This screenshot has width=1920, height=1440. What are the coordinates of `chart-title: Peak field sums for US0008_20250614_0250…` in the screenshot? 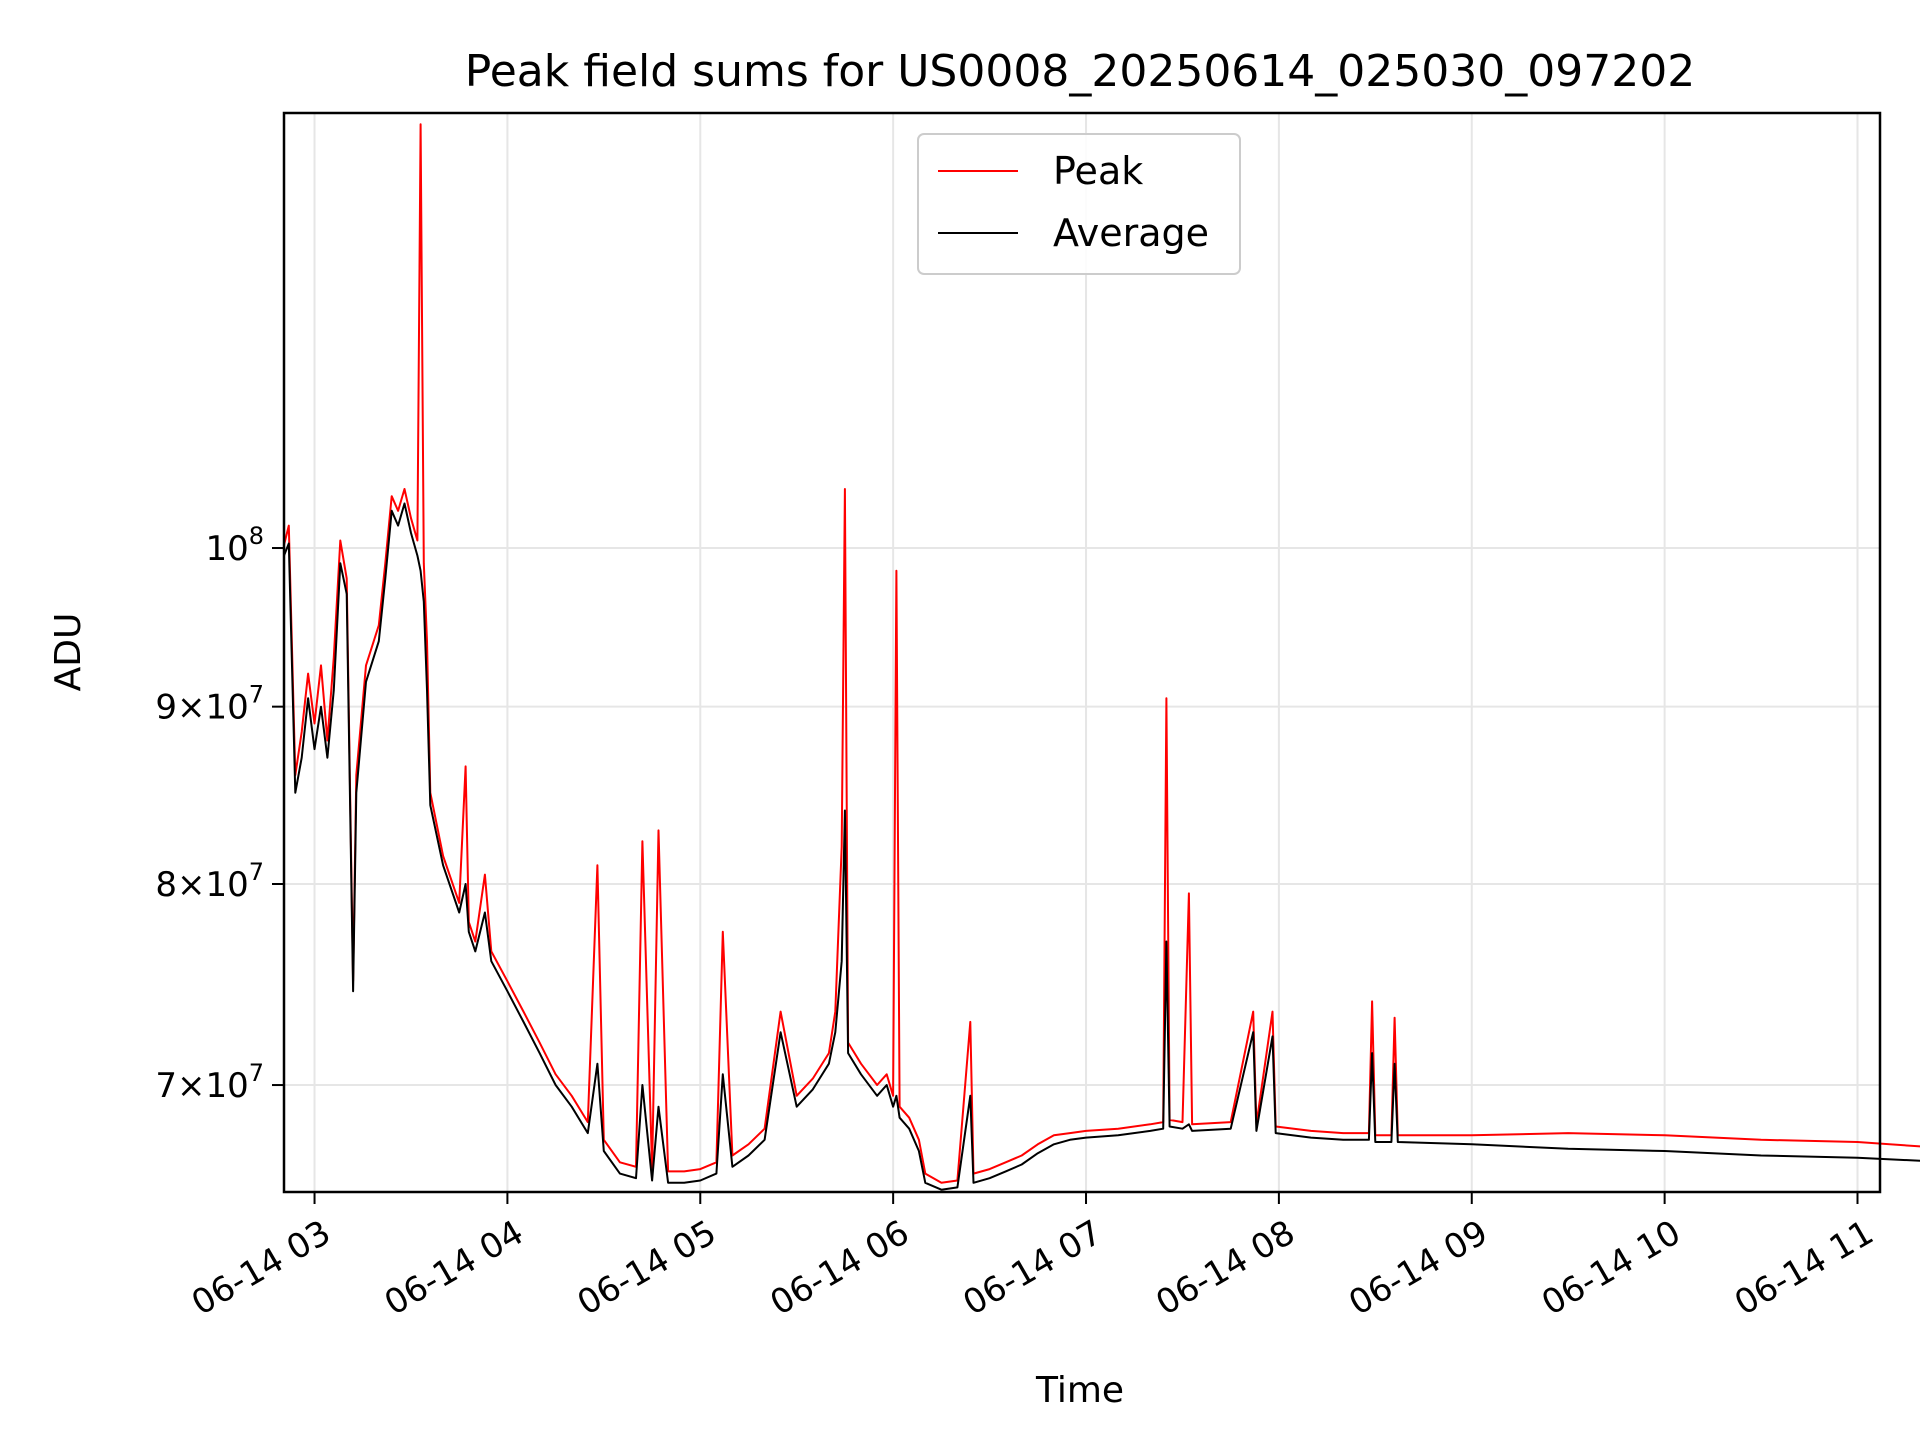 It's located at (1080, 71).